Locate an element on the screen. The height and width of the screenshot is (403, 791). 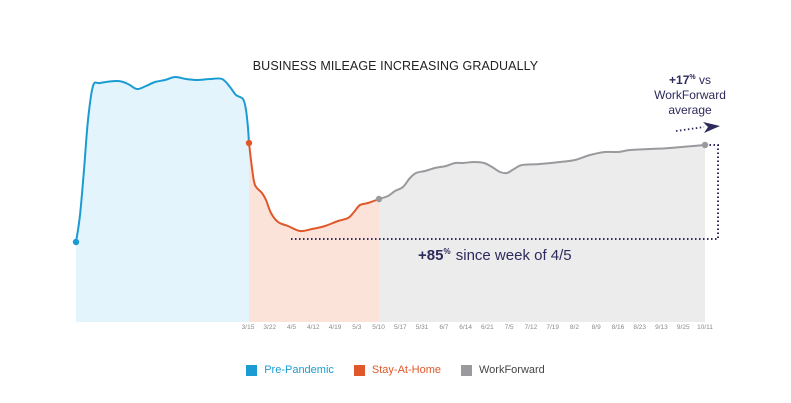
area-stay-at-home is located at coordinates (314, 232).